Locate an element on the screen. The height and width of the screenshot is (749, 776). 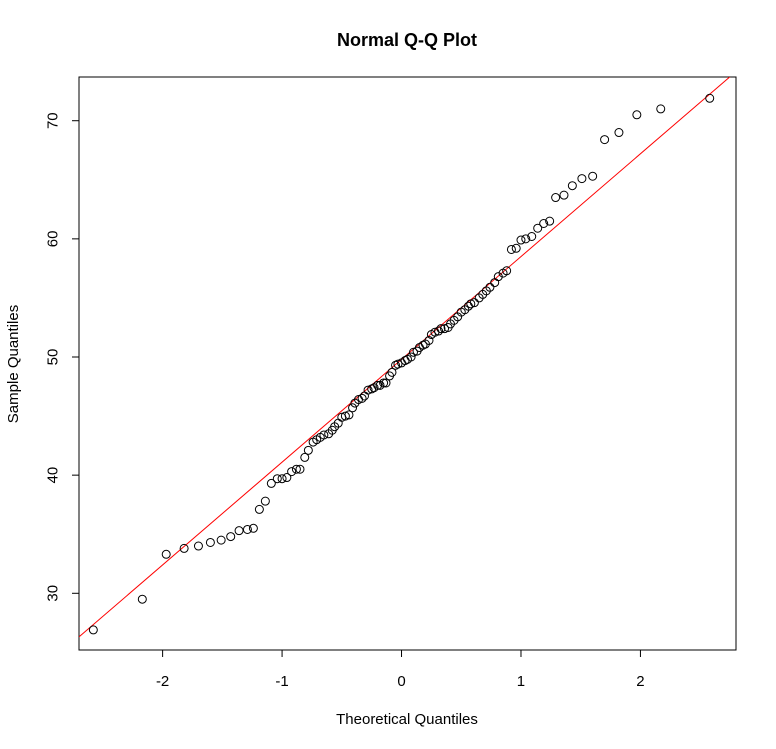
x-axis: -2 -1 0 1 2 is located at coordinates (400, 670).